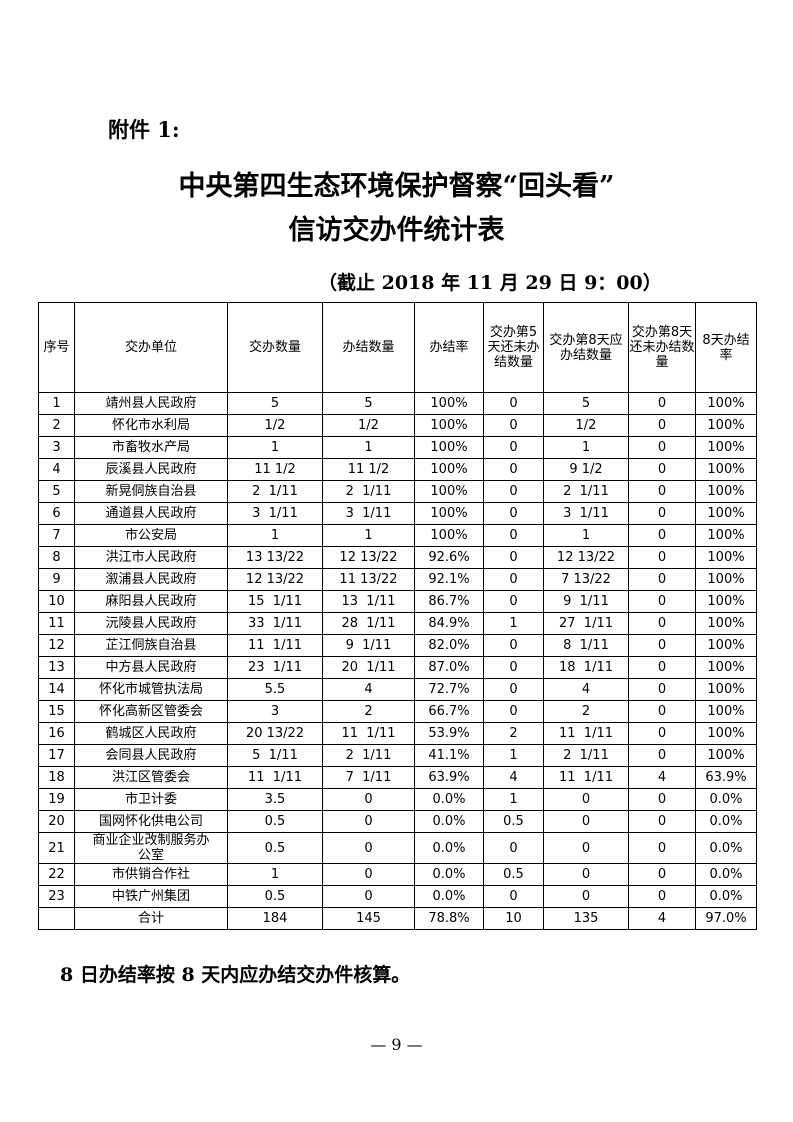 Image resolution: width=793 pixels, height=1122 pixels. What do you see at coordinates (368, 347) in the screenshot?
I see `column-header: 办结数量` at bounding box center [368, 347].